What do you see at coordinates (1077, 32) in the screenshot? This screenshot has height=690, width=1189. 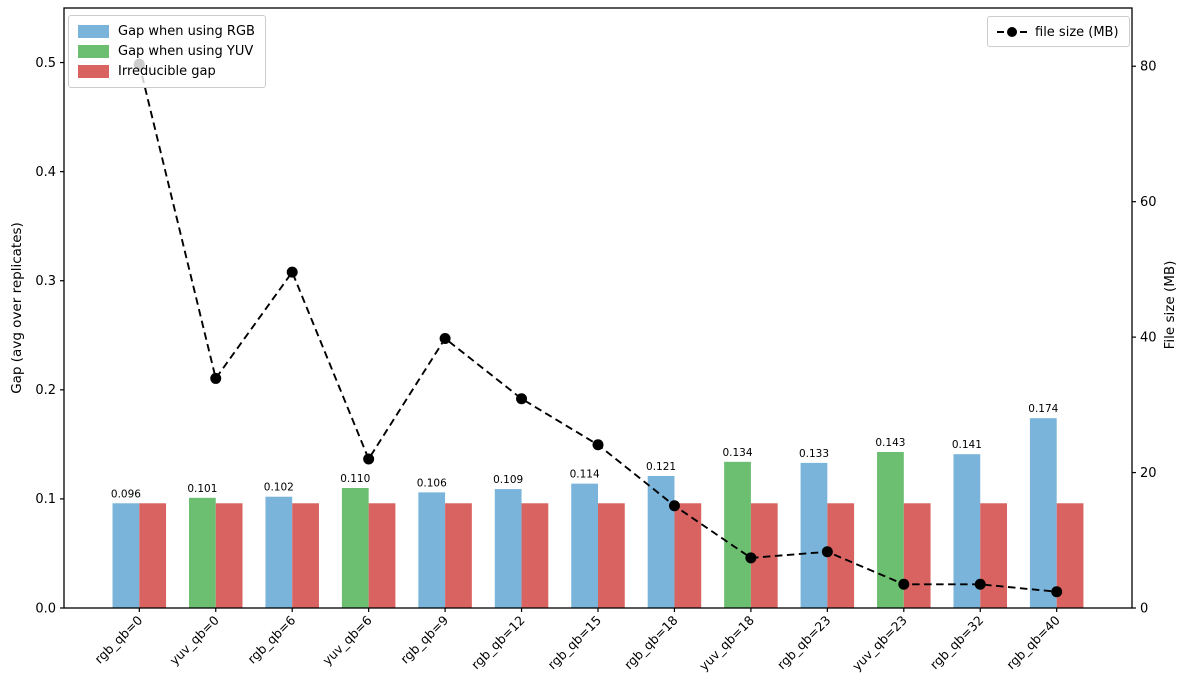 I see `legend-label-file-size: file size (MB)` at bounding box center [1077, 32].